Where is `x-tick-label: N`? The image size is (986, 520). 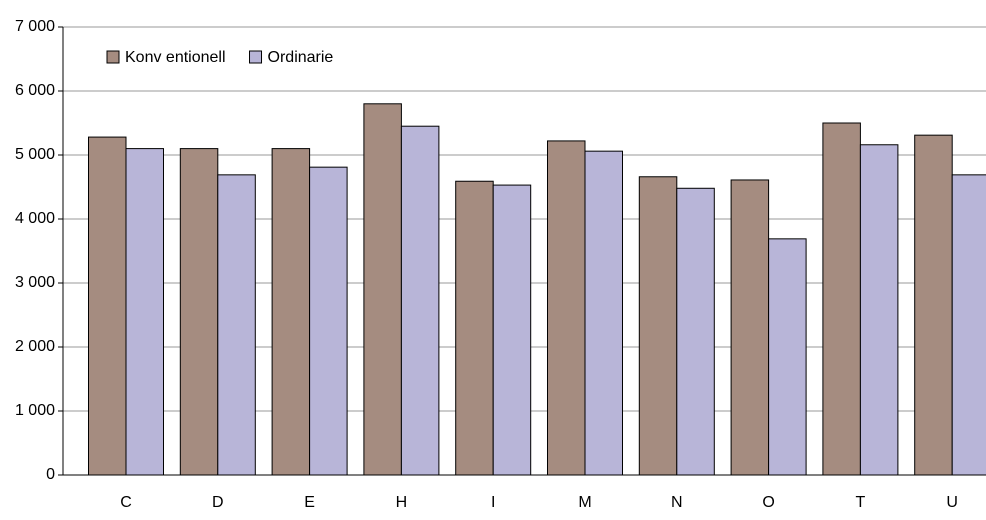
x-tick-label: N is located at coordinates (677, 502).